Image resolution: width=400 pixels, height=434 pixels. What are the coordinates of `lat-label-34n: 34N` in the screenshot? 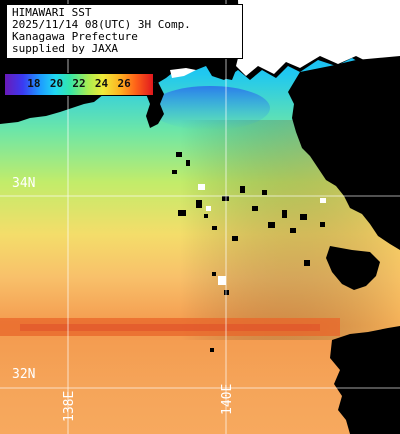 It's located at (24, 183).